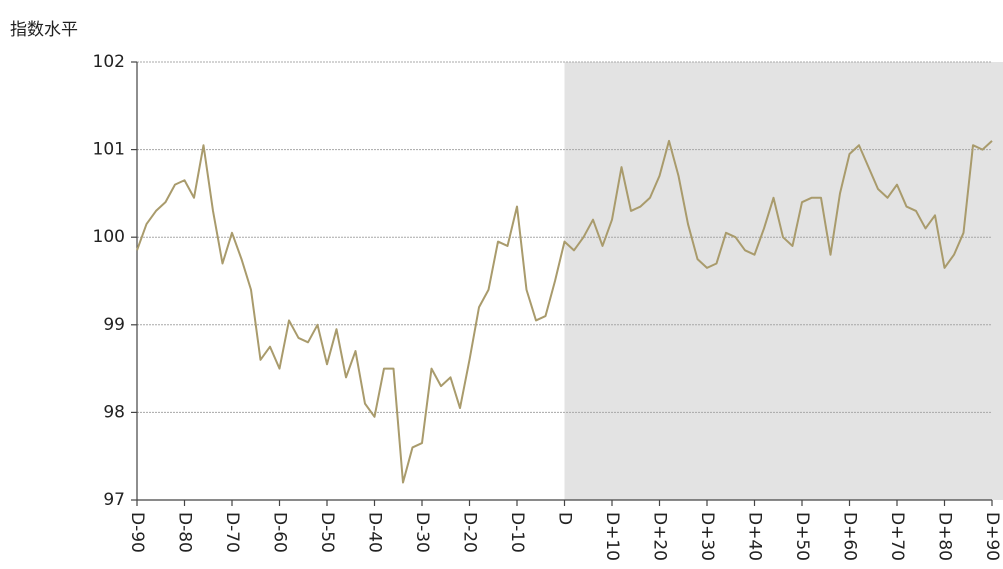 This screenshot has height=569, width=1003. Describe the element at coordinates (44, 30) in the screenshot. I see `y-axis-label: 指数水平` at that location.